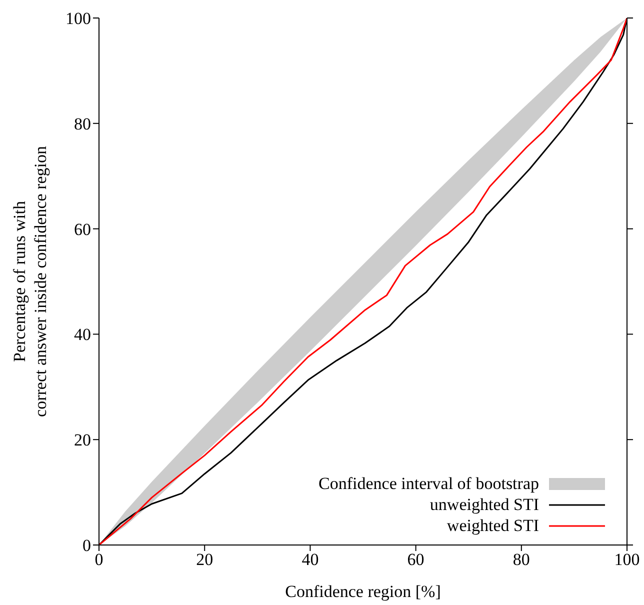  Describe the element at coordinates (310, 560) in the screenshot. I see `x-tick-label: 40` at that location.